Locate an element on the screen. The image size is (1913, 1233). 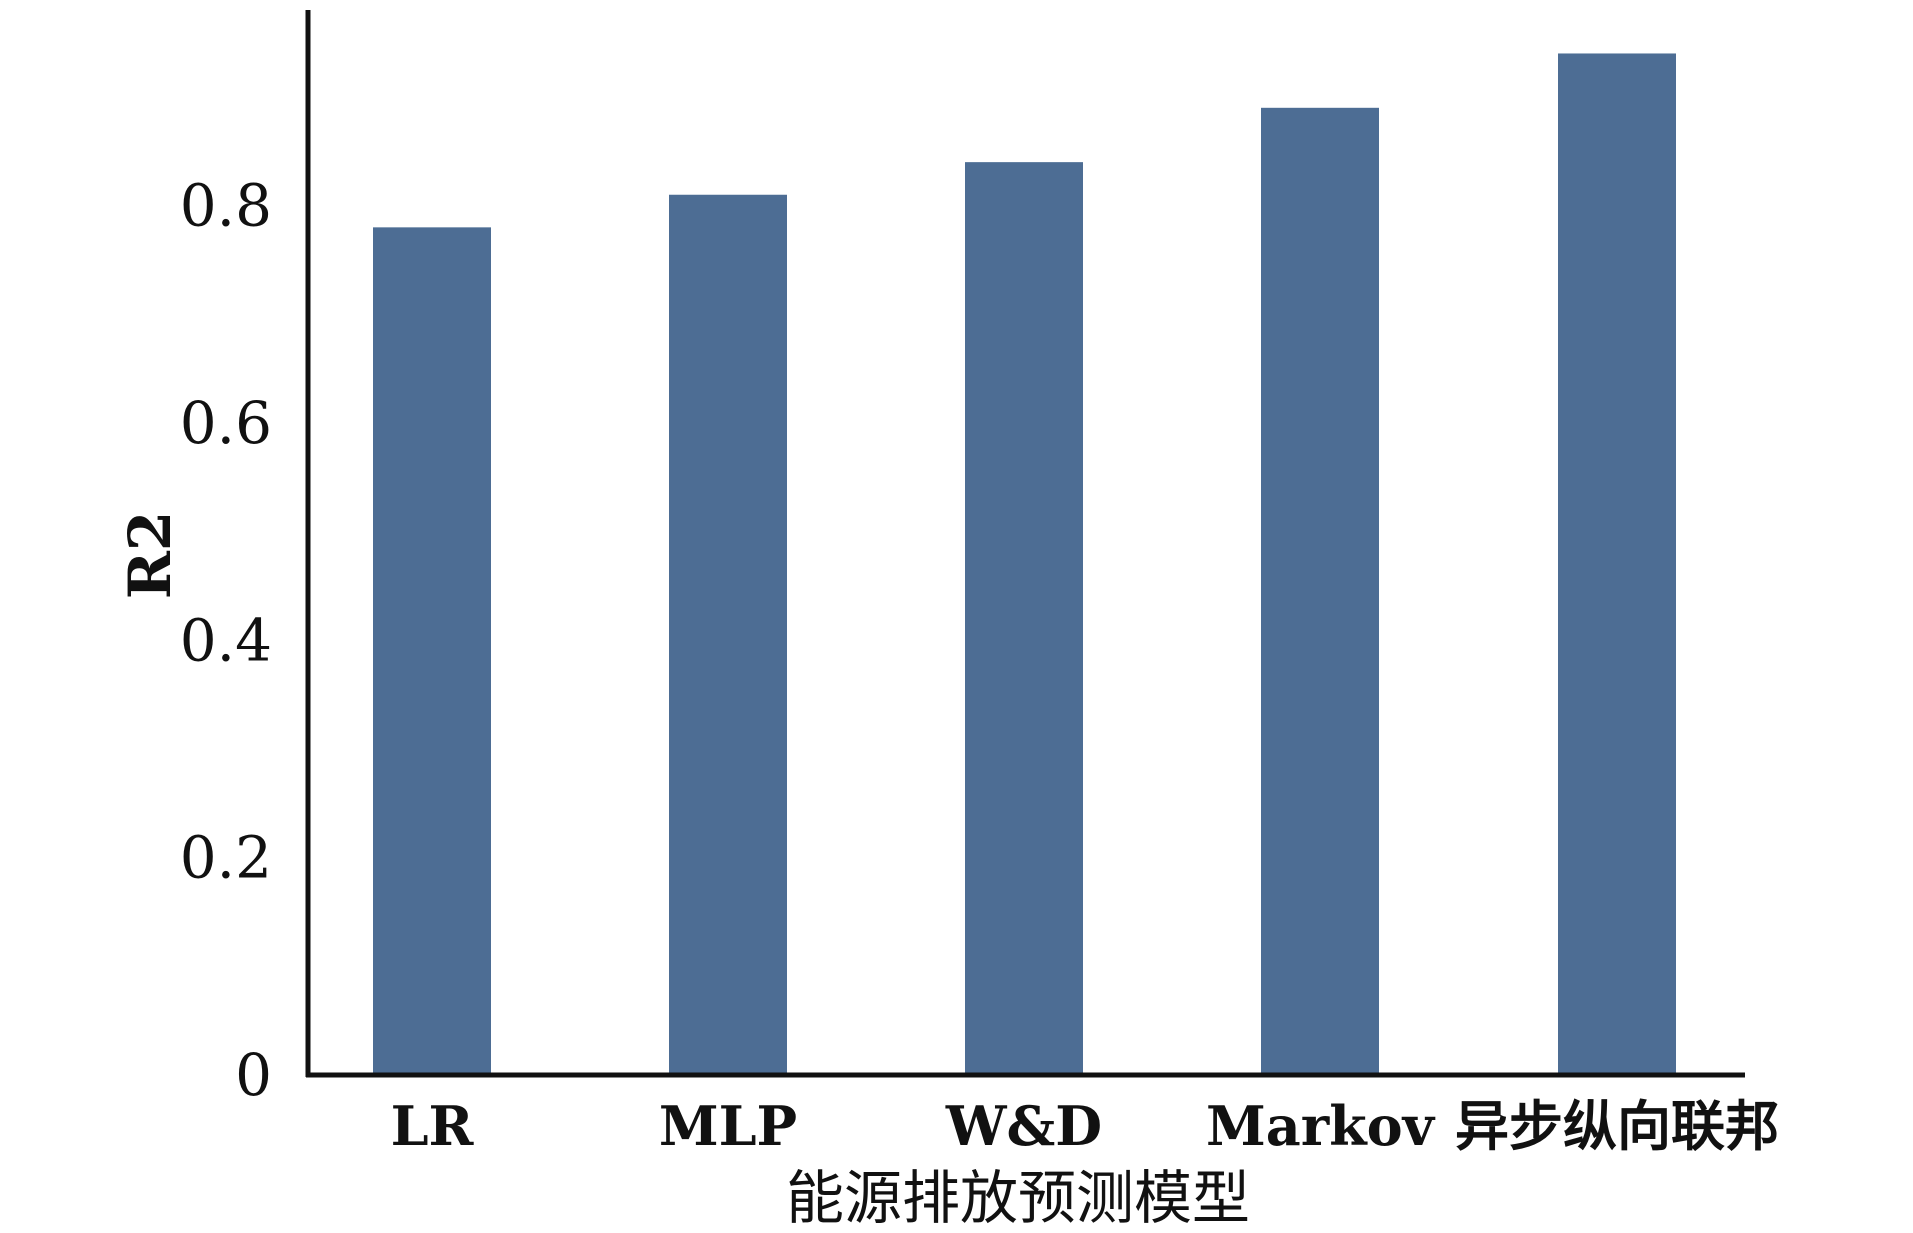
y-tick-labels: 0 0.2 0.4 0.6 0.8 is located at coordinates (226, 640).